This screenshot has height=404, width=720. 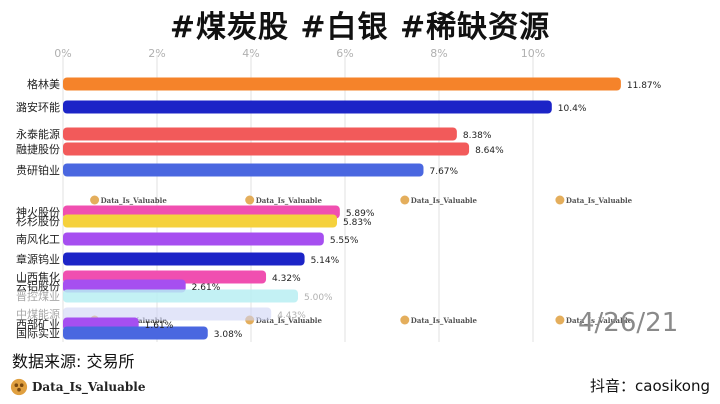 I want to click on x-tick-label: 6%, so click(x=344, y=53).